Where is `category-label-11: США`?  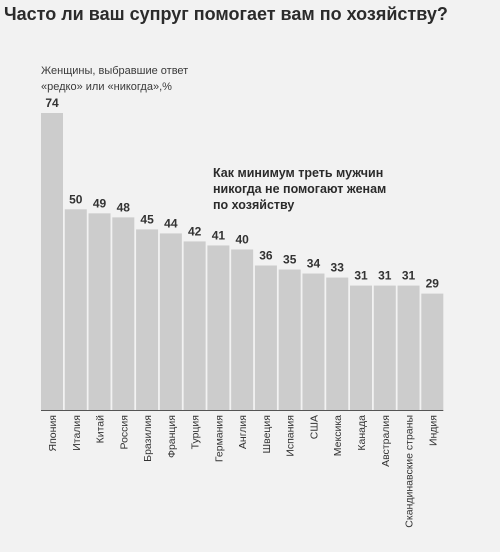 category-label-11: США is located at coordinates (314, 427).